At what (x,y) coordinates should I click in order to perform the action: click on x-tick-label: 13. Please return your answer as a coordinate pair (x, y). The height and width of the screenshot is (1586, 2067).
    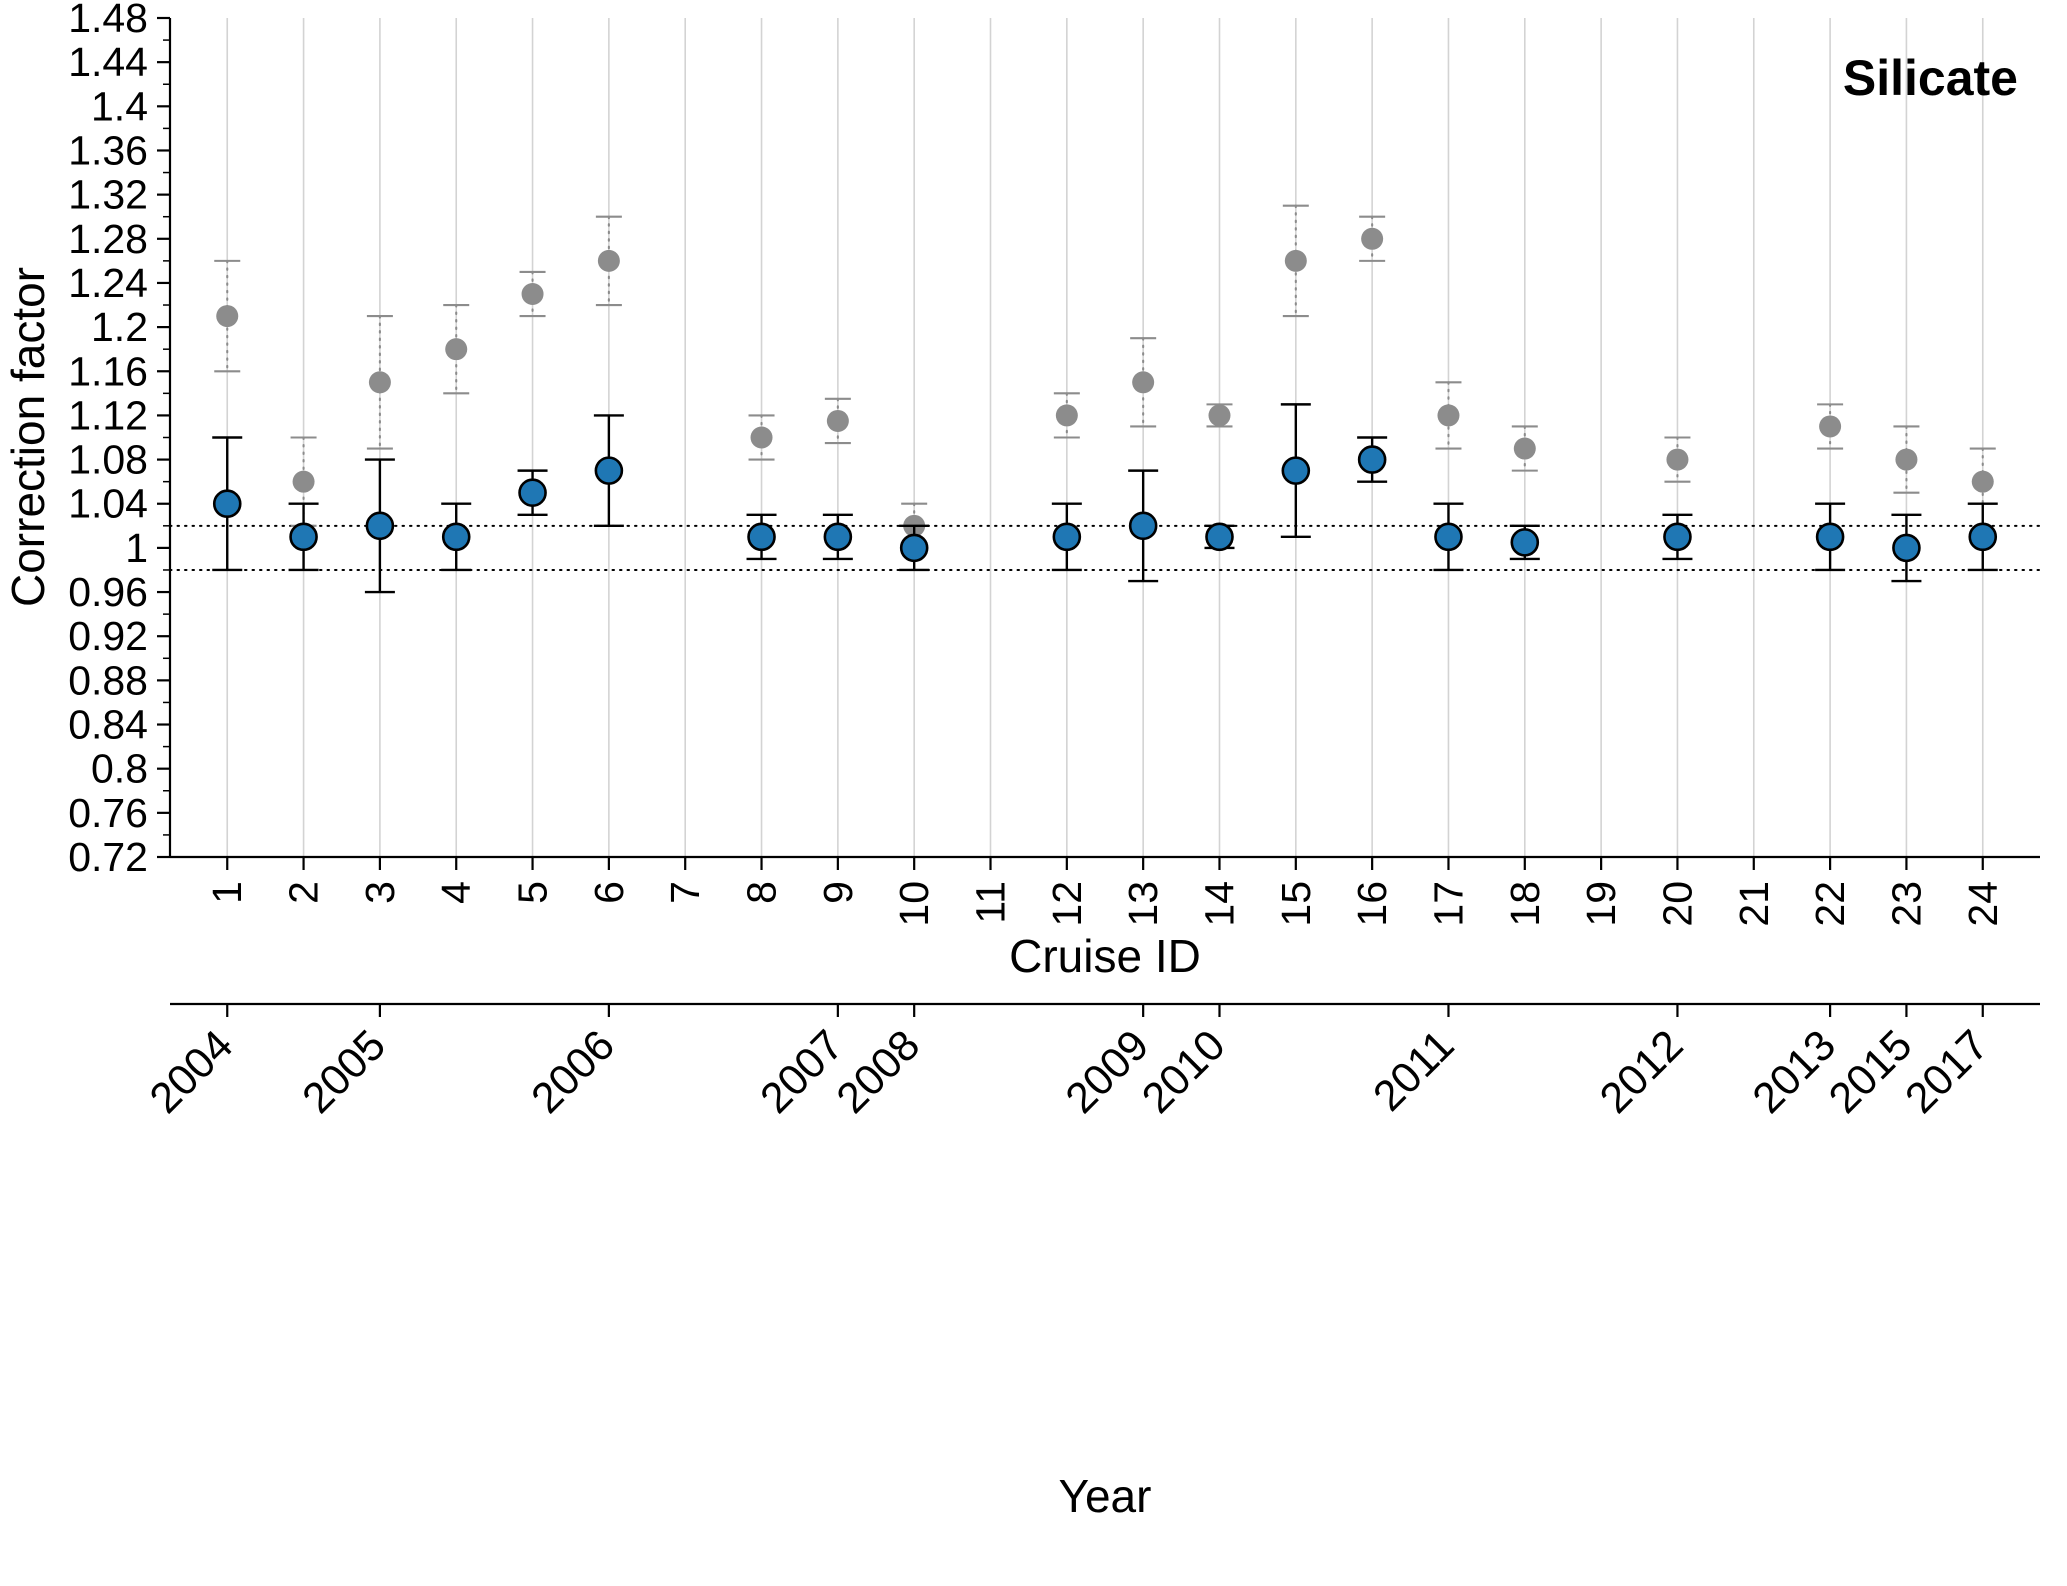
    Looking at the image, I should click on (1143, 904).